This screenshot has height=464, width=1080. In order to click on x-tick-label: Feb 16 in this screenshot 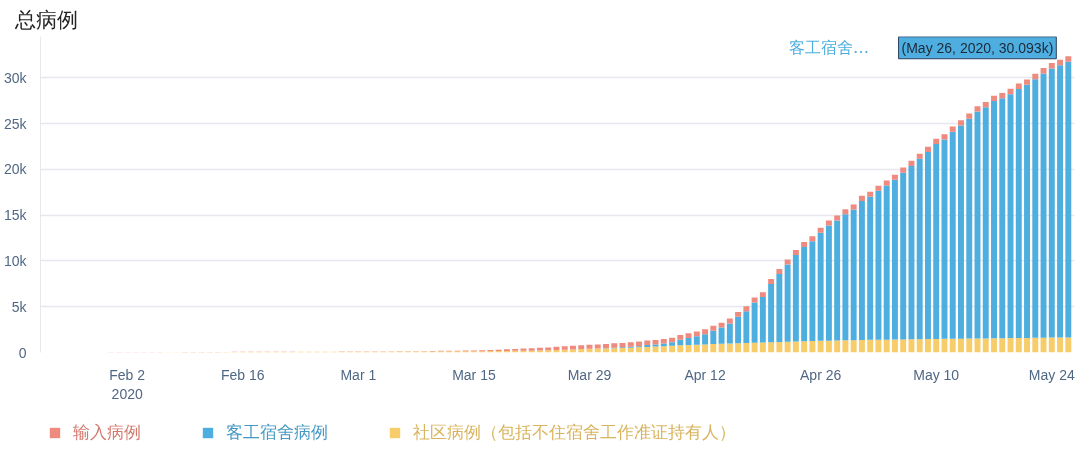, I will do `click(242, 374)`.